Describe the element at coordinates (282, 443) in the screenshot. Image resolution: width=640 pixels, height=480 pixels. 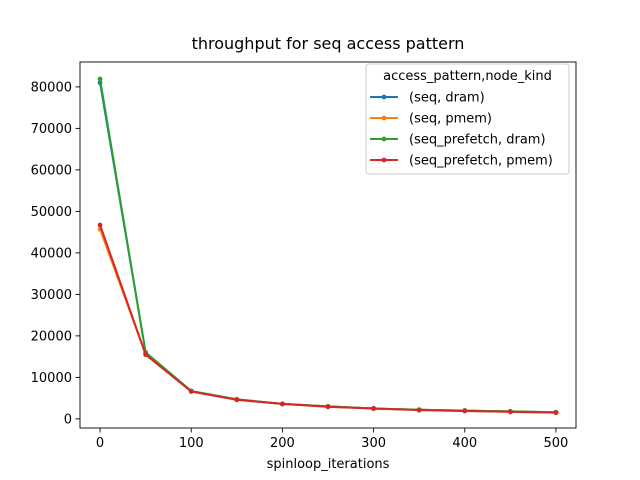
I see `x-tick-label-2: 200` at that location.